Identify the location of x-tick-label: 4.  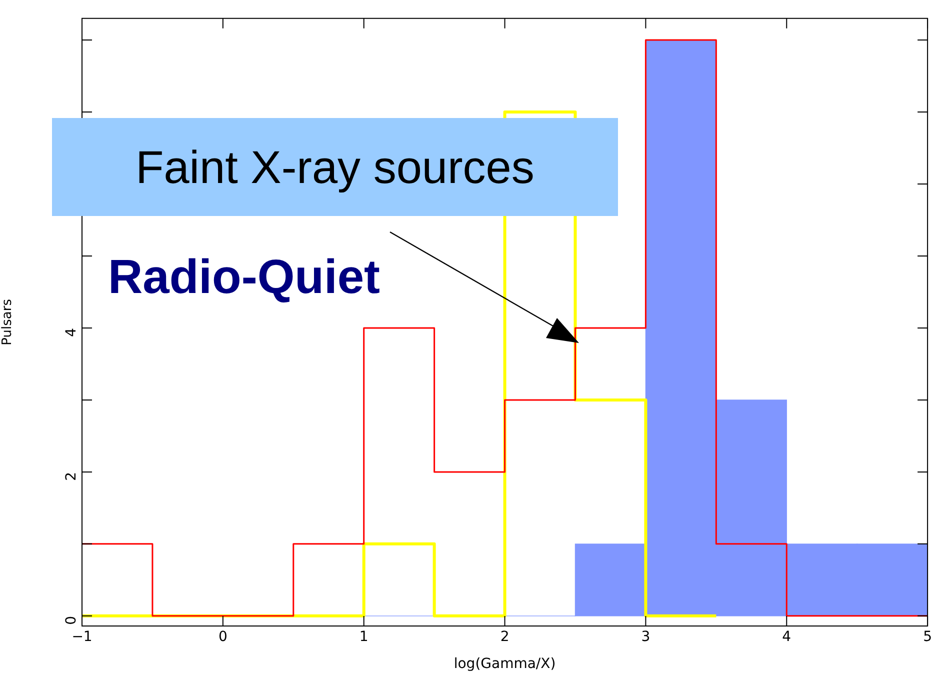
(787, 637).